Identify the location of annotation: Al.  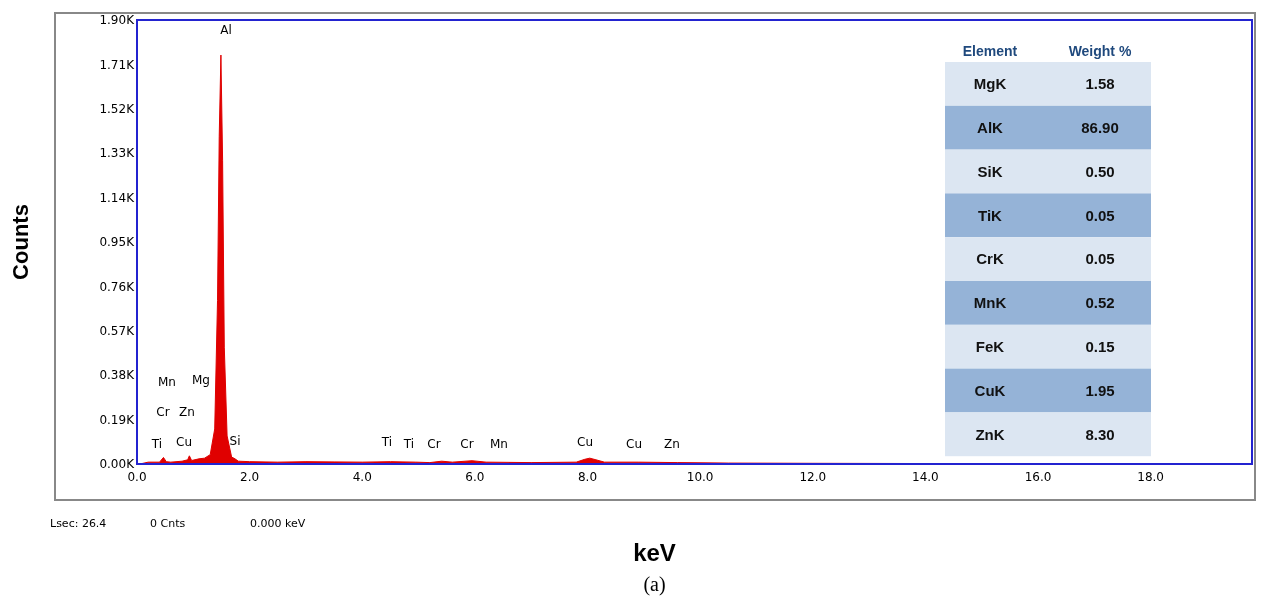
(226, 30).